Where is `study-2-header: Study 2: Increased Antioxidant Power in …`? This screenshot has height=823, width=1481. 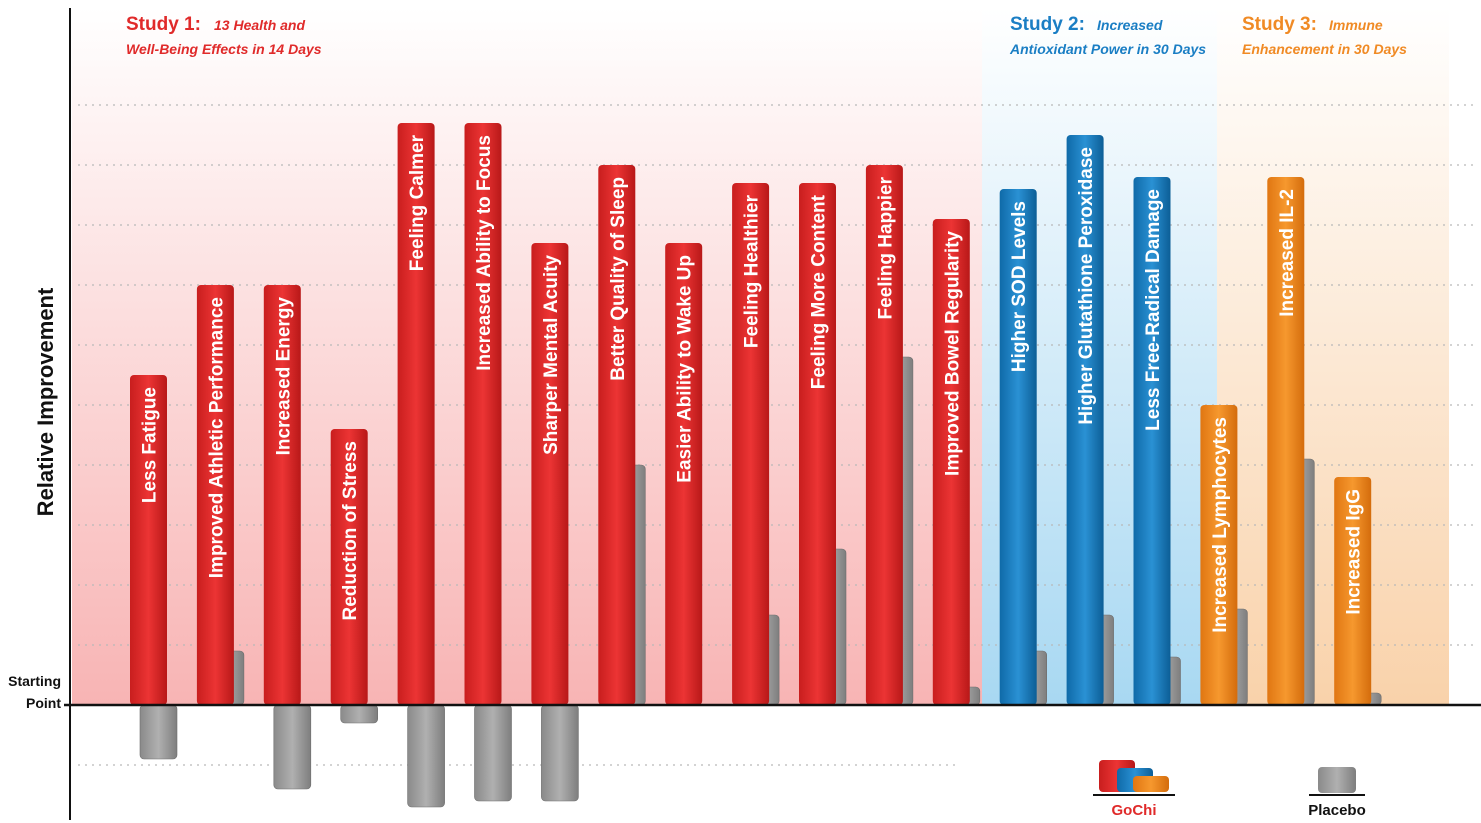 study-2-header: Study 2: Increased Antioxidant Power in … is located at coordinates (1107, 35).